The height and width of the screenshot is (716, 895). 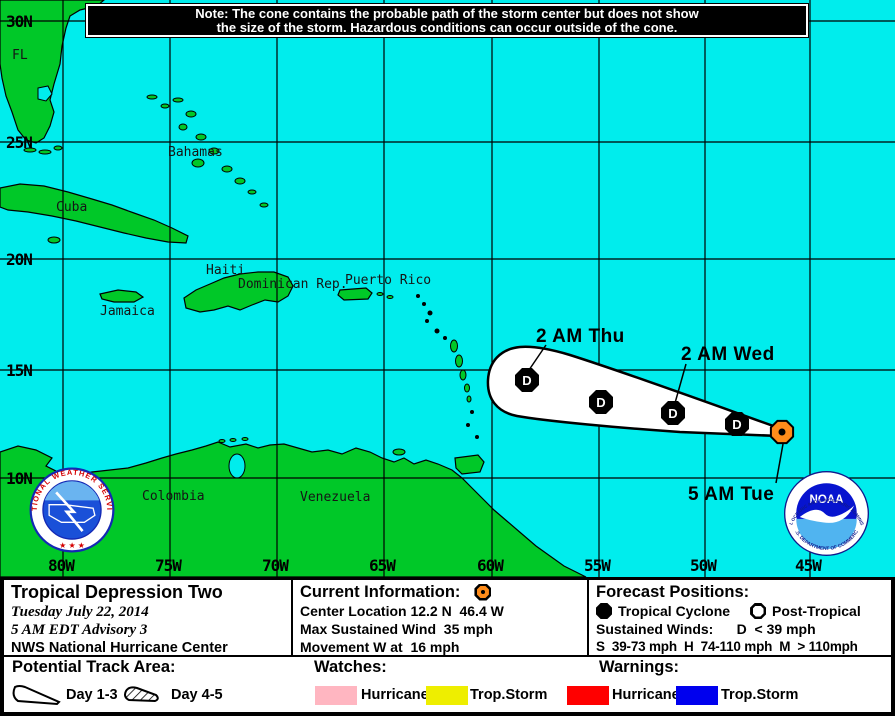 I want to click on latitude-label: 25N, so click(x=19, y=142).